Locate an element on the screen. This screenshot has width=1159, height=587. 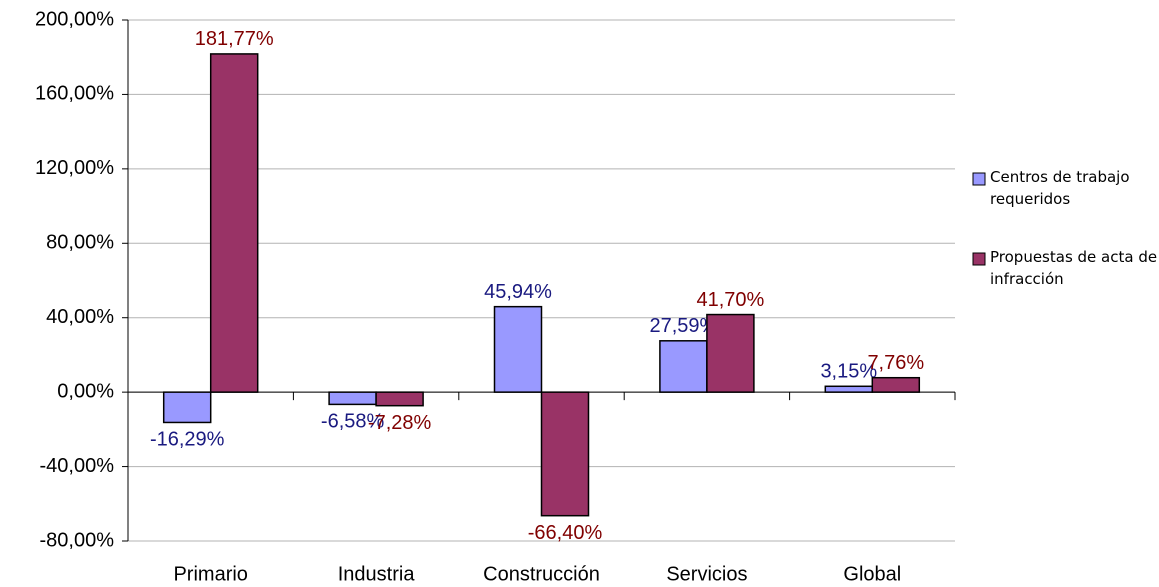
x-tick-label: Servicios is located at coordinates (706, 574).